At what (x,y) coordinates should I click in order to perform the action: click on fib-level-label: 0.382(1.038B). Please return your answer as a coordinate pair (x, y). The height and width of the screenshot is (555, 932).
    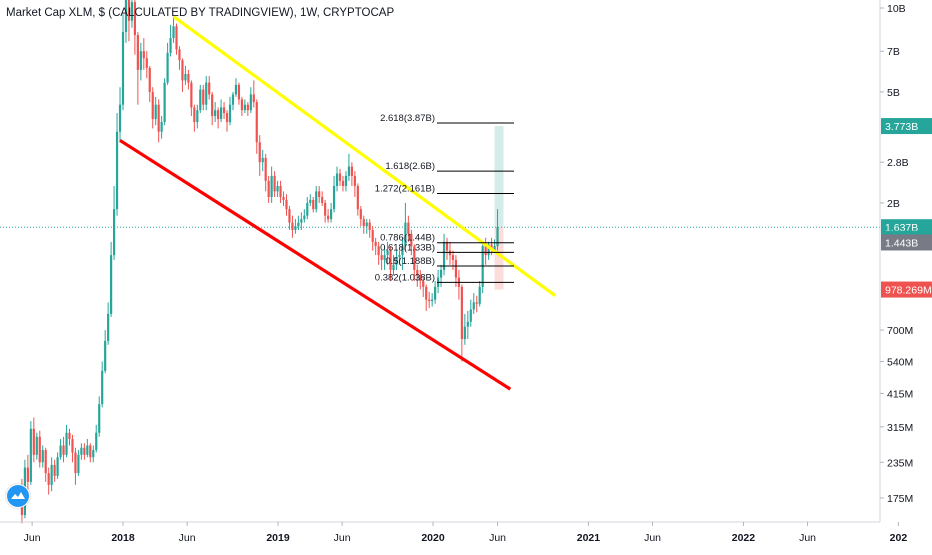
    Looking at the image, I should click on (405, 277).